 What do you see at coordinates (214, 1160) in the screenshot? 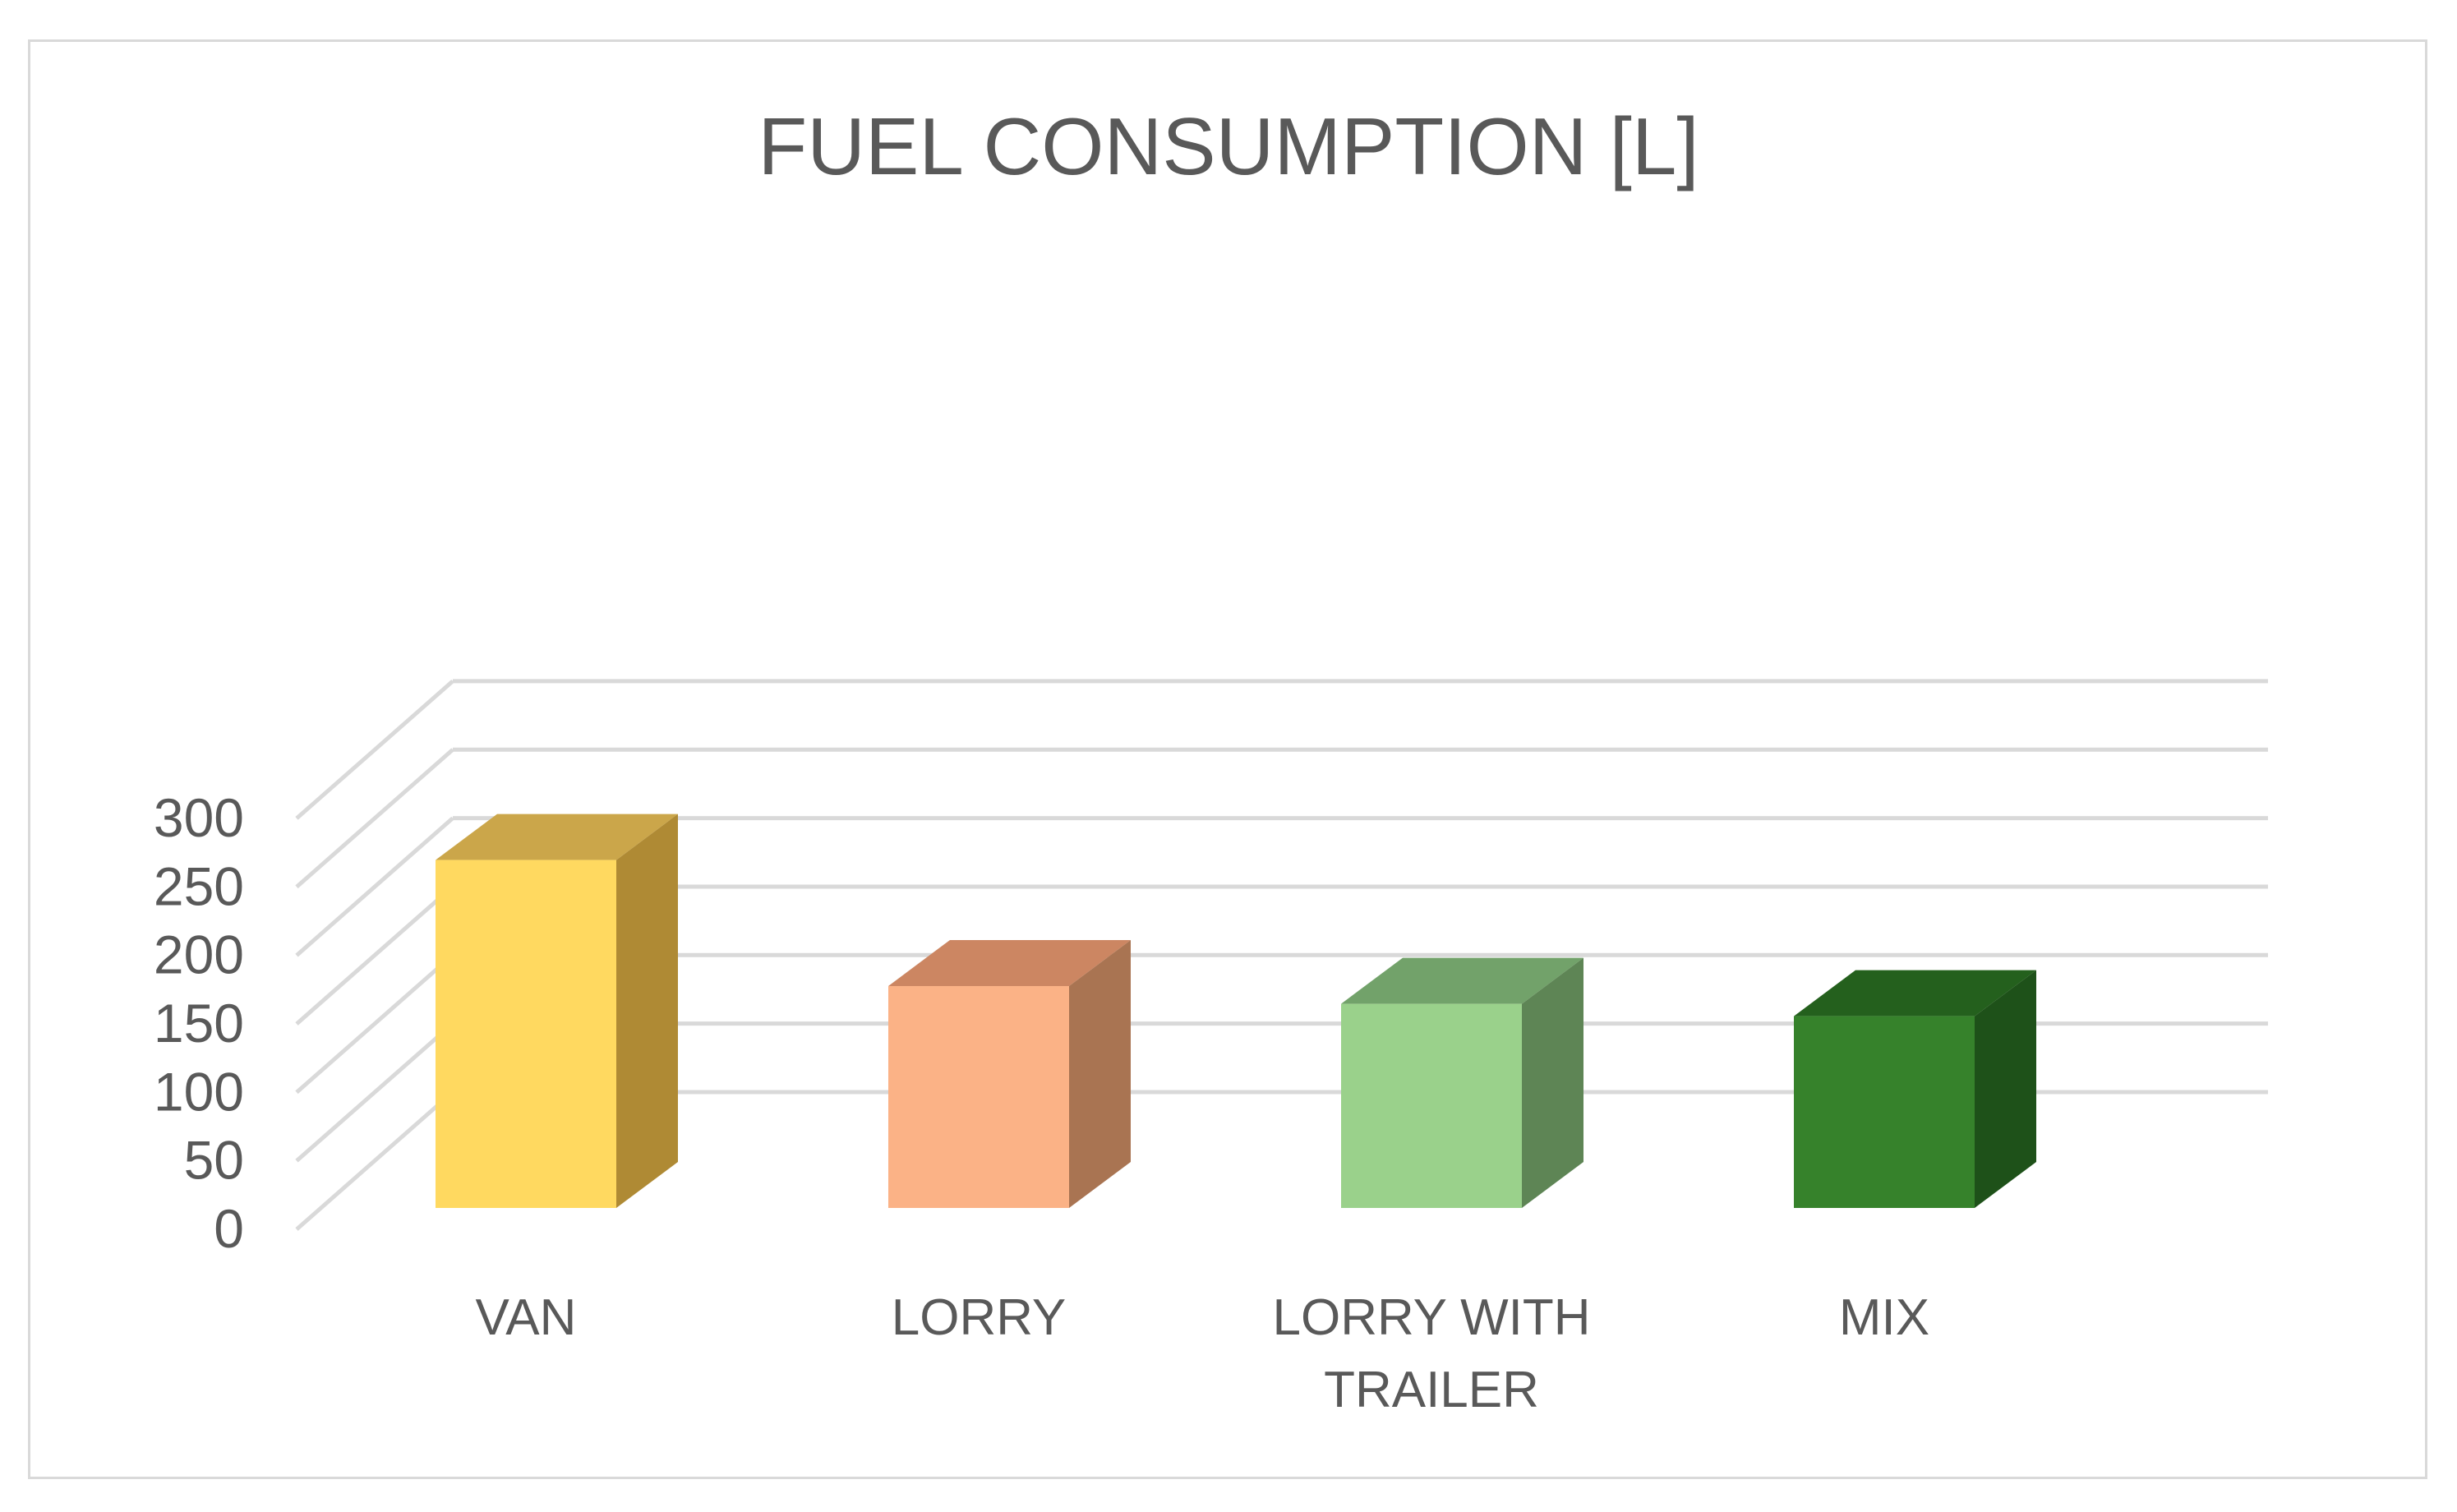
I see `y-tick-label: 50` at bounding box center [214, 1160].